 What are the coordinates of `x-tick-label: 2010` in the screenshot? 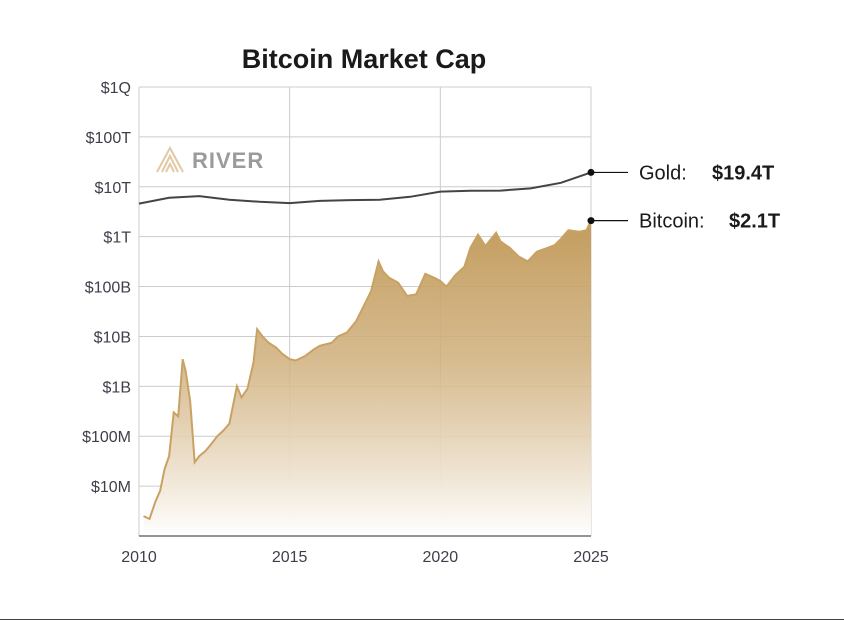 It's located at (139, 557).